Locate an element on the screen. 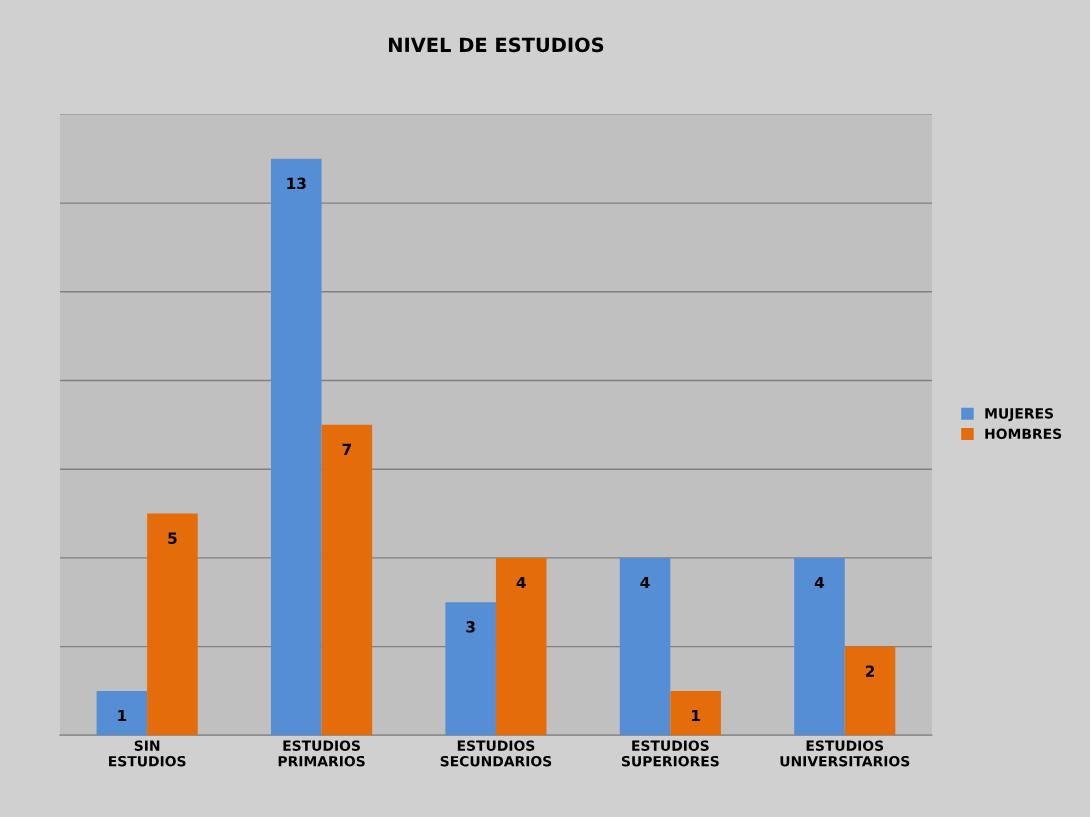 The height and width of the screenshot is (817, 1090). x-tick-label: ESTUDIOS SUPERIORES is located at coordinates (670, 753).